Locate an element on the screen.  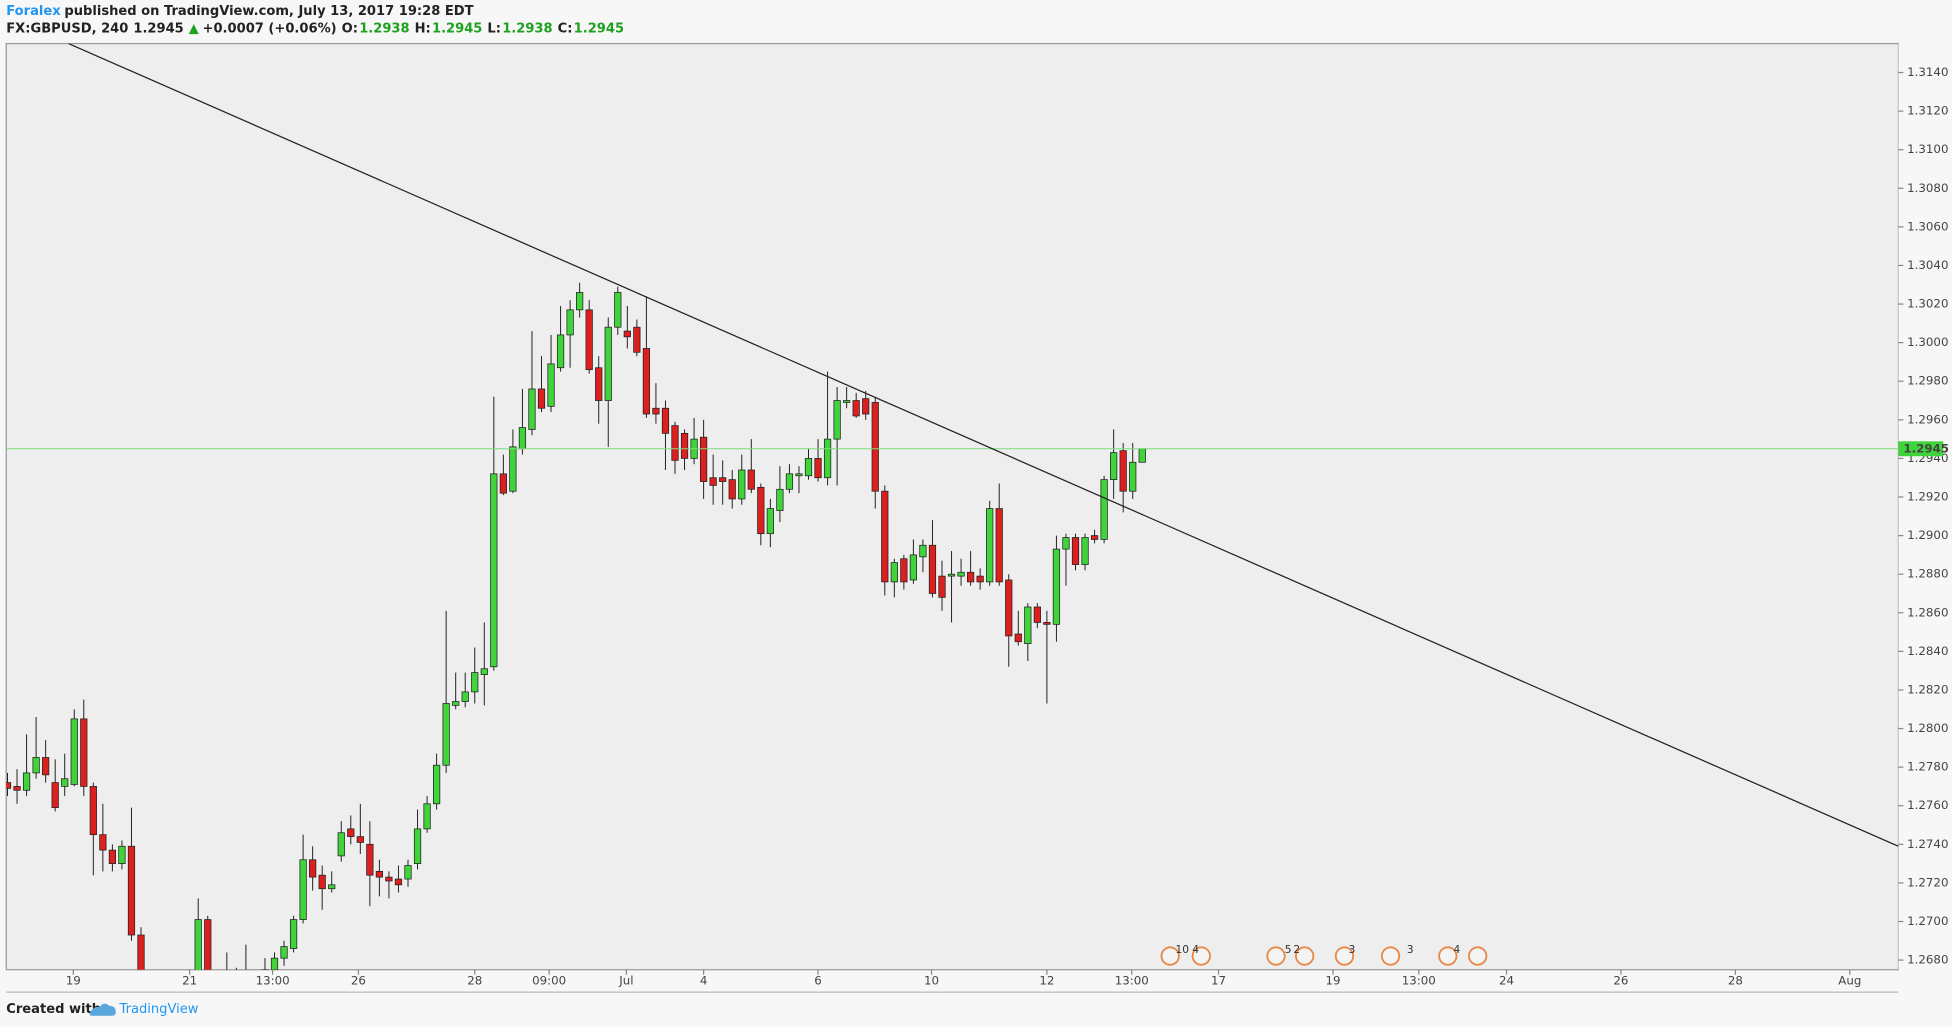
y-tick-label: 1.2740 is located at coordinates (1927, 844).